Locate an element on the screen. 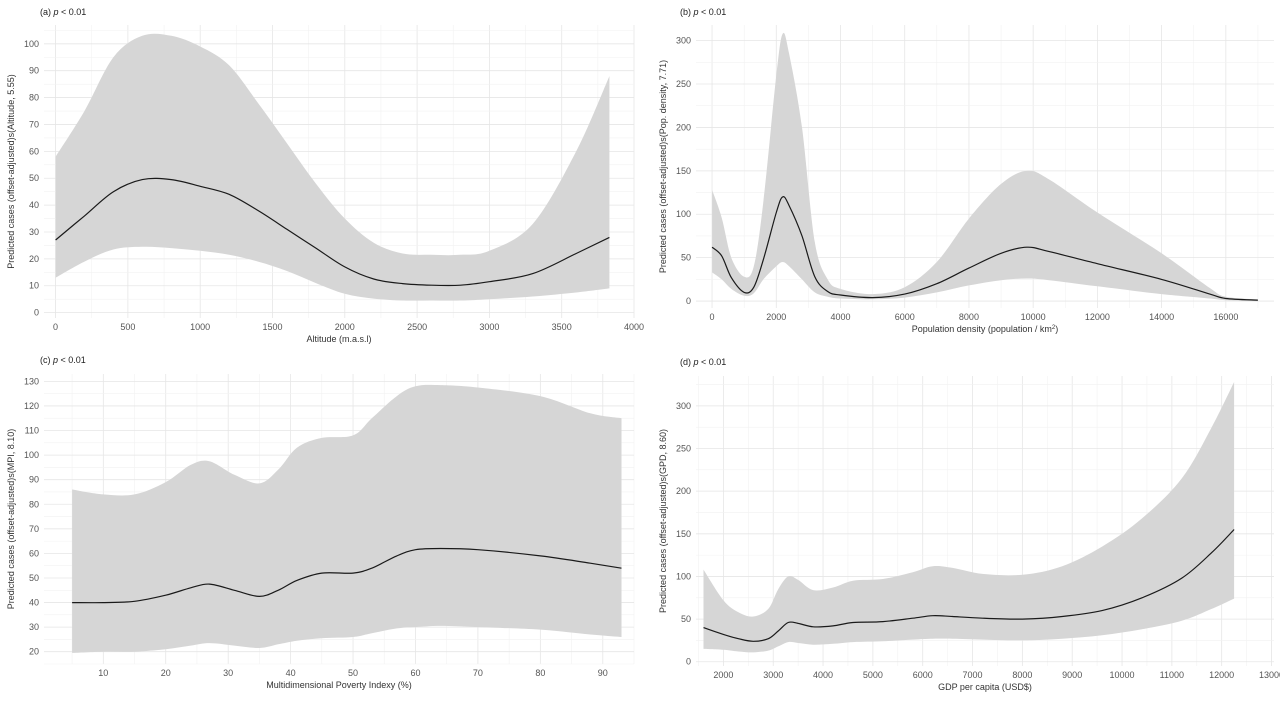 This screenshot has height=712, width=1280. x-axis-title: GDP per capita (USD$) is located at coordinates (985, 687).